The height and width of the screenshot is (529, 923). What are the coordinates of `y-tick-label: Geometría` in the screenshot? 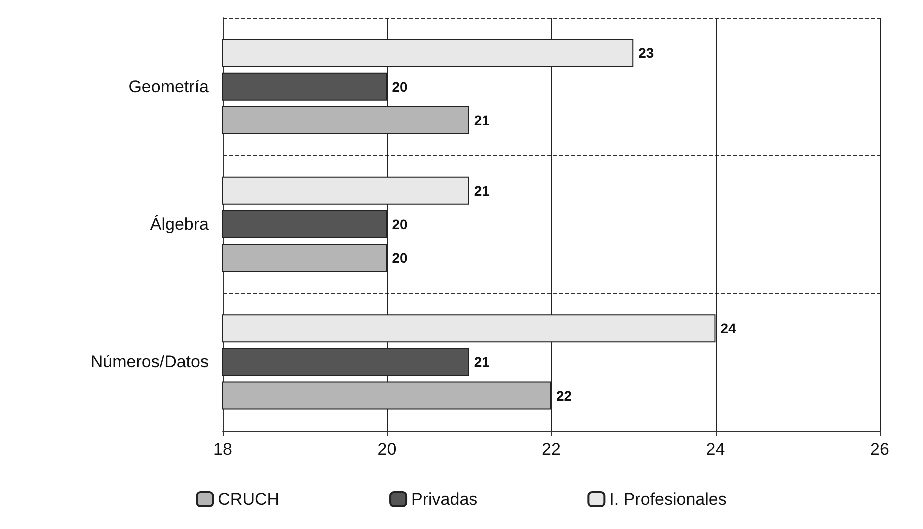 It's located at (169, 86).